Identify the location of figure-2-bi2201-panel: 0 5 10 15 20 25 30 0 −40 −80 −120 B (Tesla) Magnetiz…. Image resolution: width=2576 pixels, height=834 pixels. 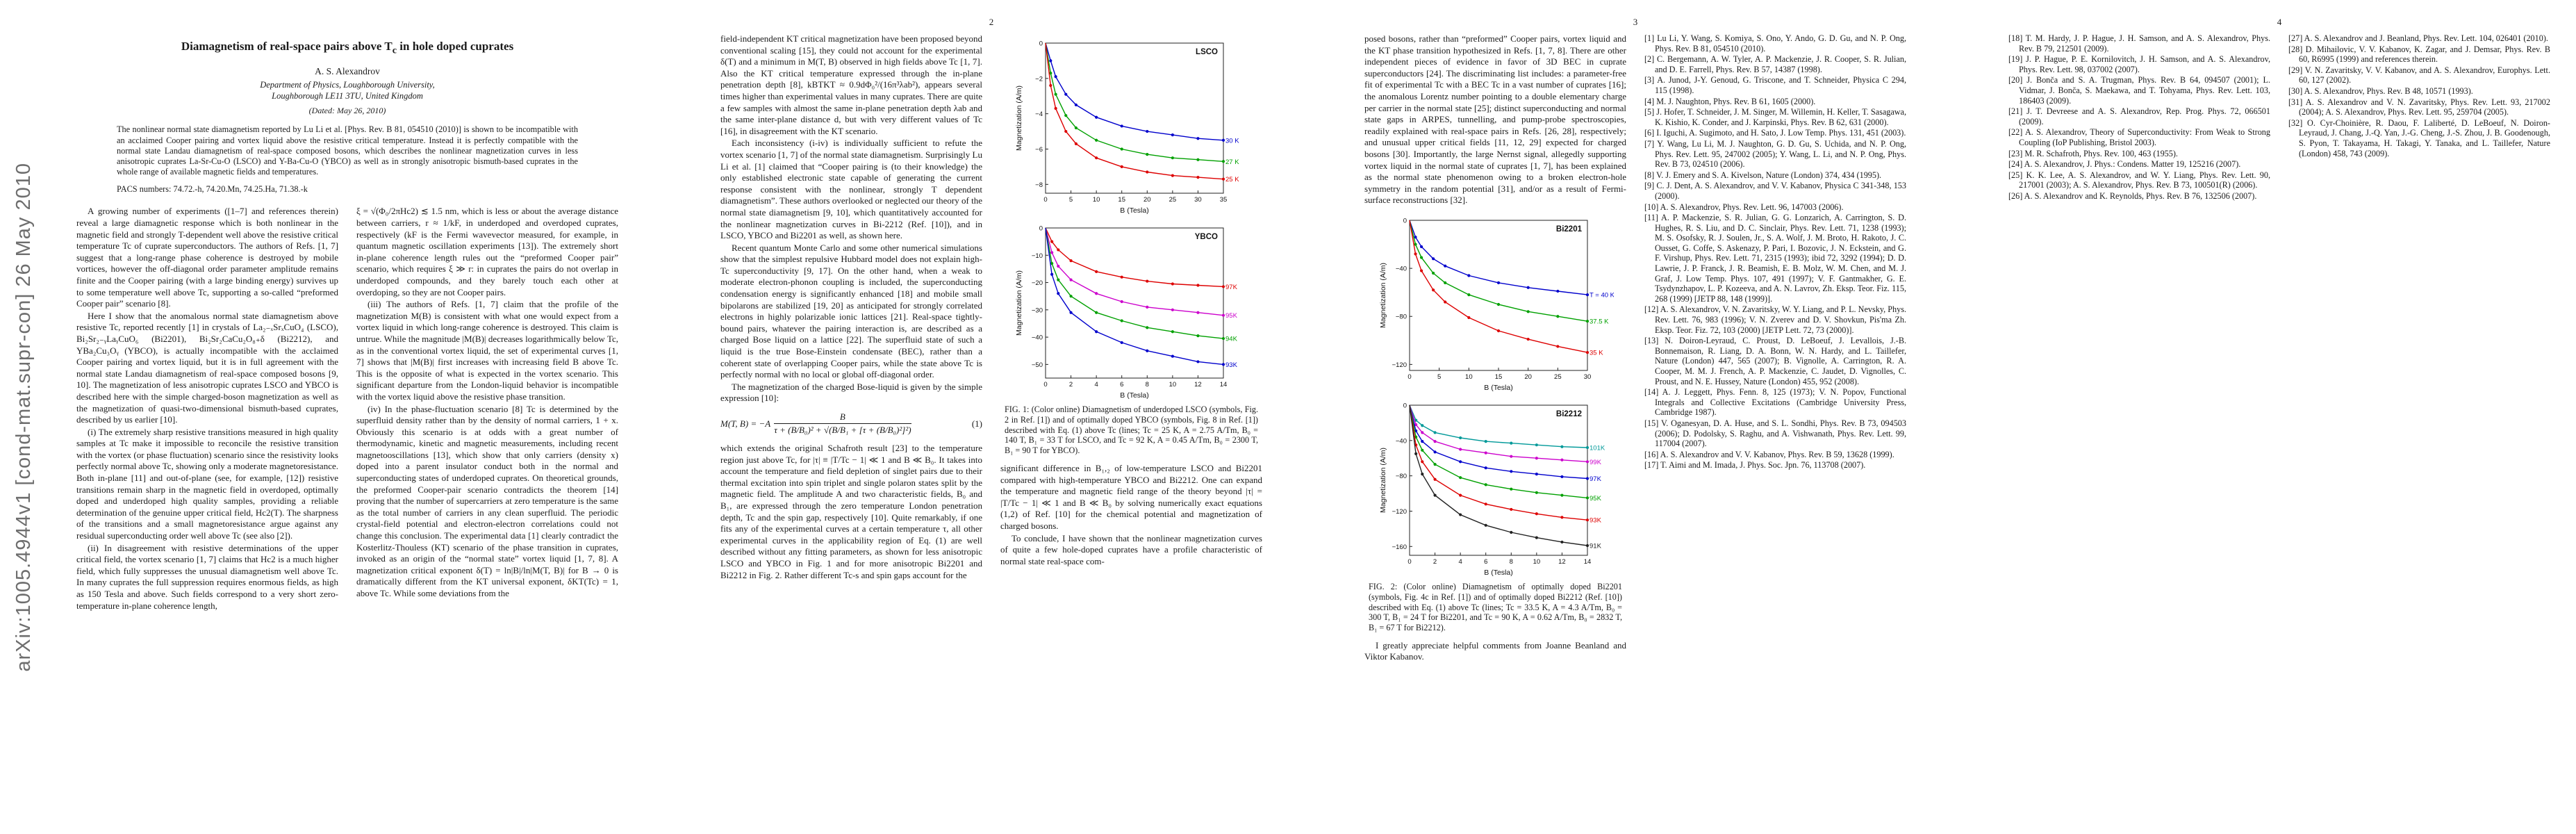
(1497, 304).